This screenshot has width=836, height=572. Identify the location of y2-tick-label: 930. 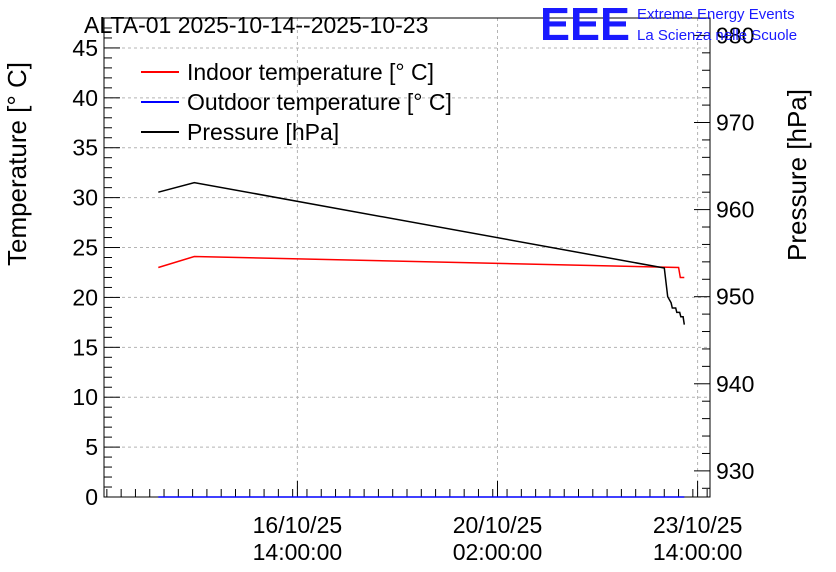
(735, 471).